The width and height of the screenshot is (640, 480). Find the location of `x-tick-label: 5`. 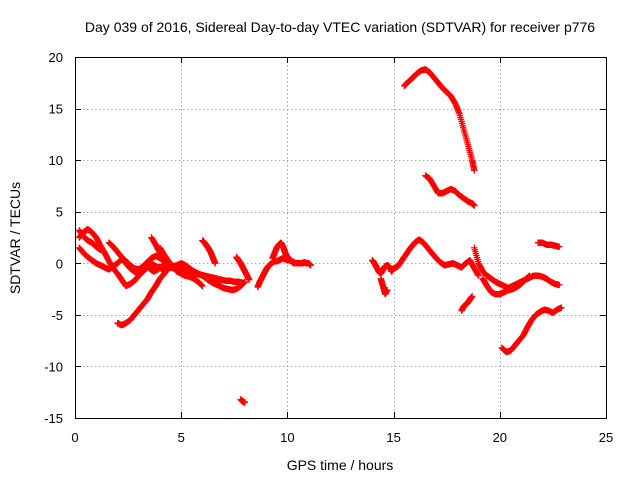

x-tick-label: 5 is located at coordinates (181, 437).